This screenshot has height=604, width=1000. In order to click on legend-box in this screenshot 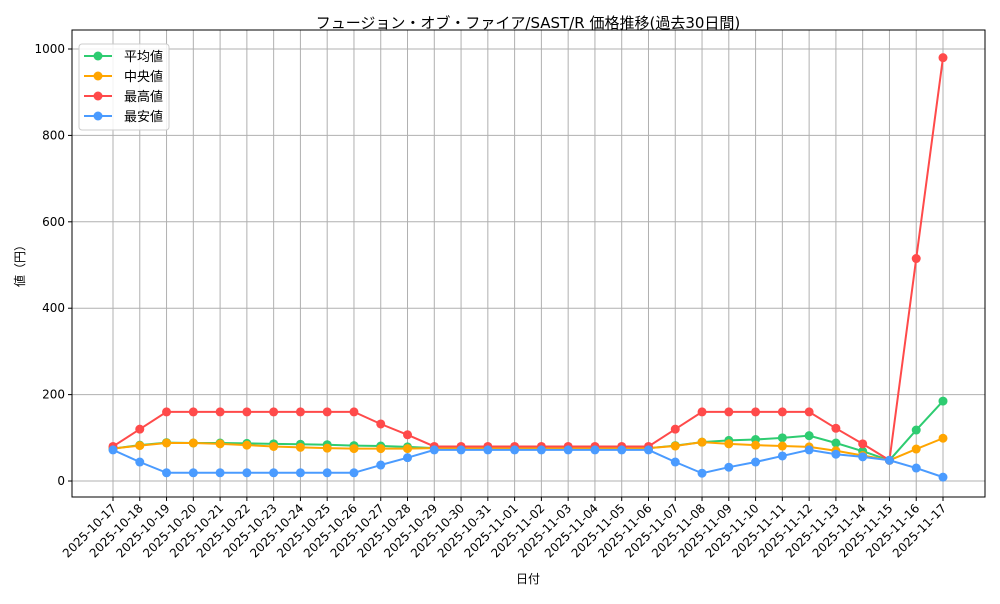, I will do `click(124, 87)`.